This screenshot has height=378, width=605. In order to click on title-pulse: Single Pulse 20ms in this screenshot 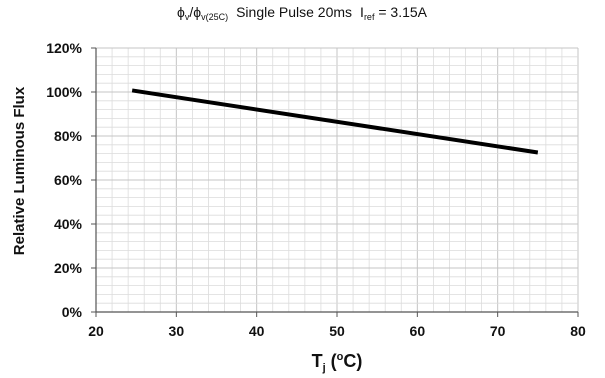, I will do `click(294, 12)`.